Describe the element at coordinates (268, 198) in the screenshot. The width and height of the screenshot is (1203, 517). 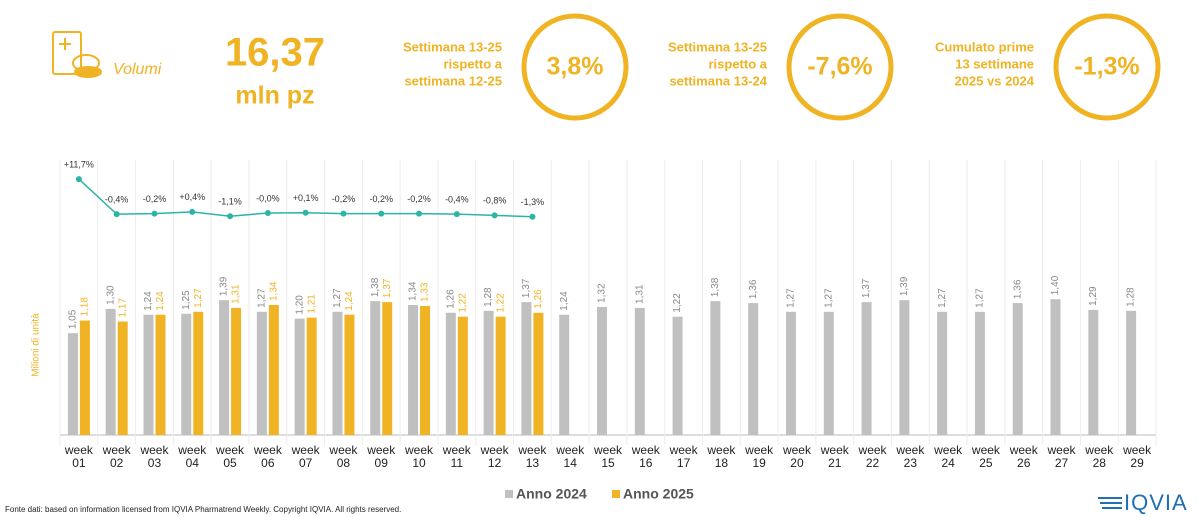
I see `growth-label: -0,0%` at that location.